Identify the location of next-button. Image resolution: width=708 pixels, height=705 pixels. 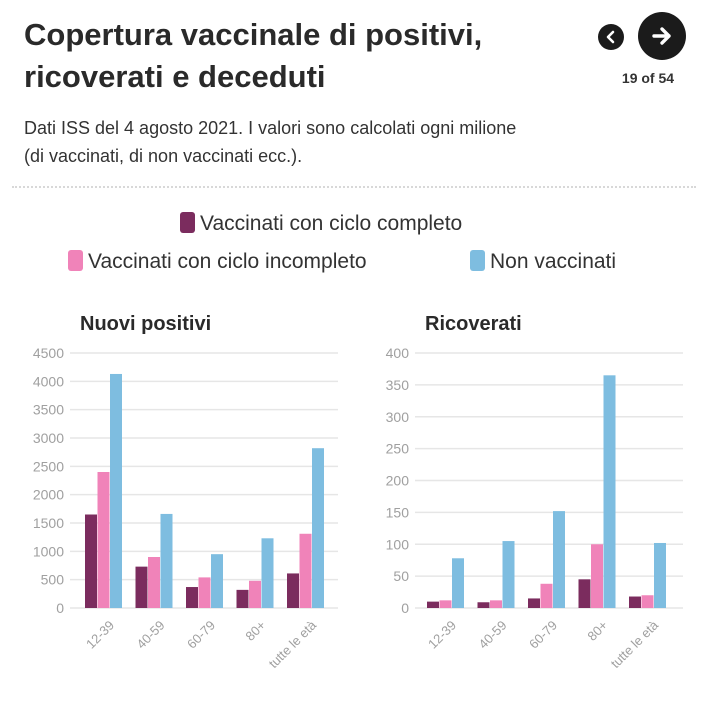
(662, 36).